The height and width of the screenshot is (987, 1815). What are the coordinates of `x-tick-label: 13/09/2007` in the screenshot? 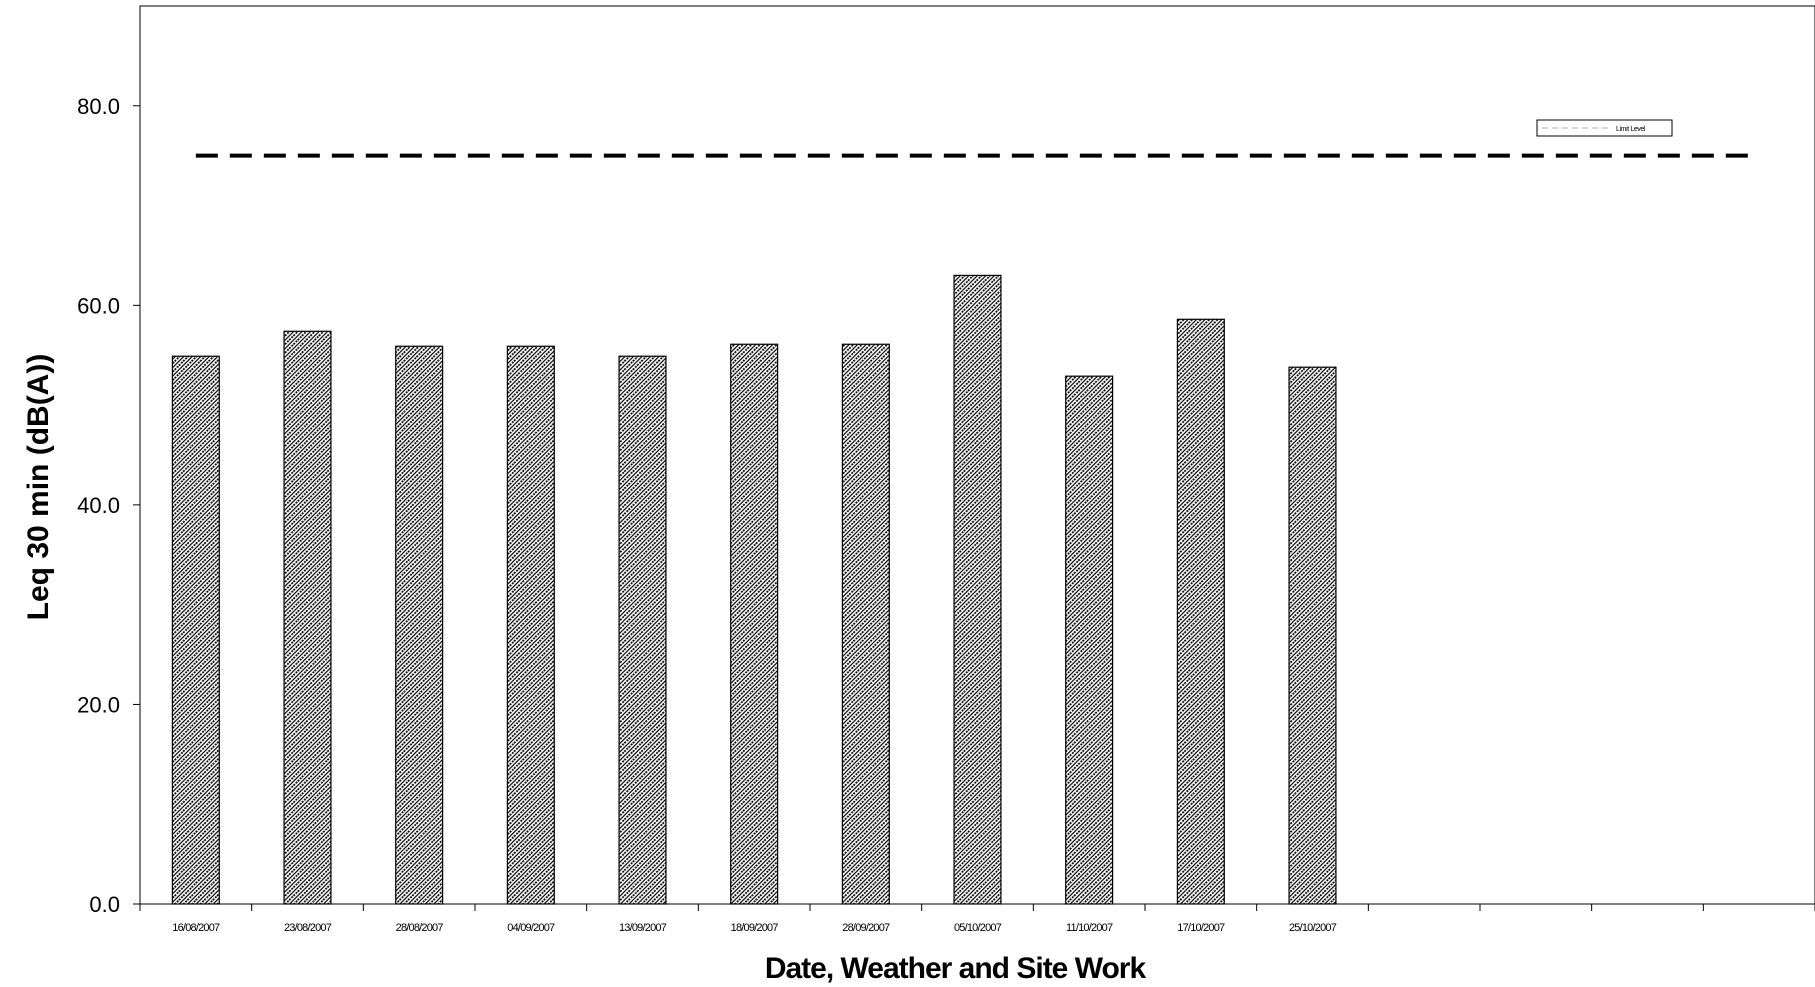 It's located at (643, 928).